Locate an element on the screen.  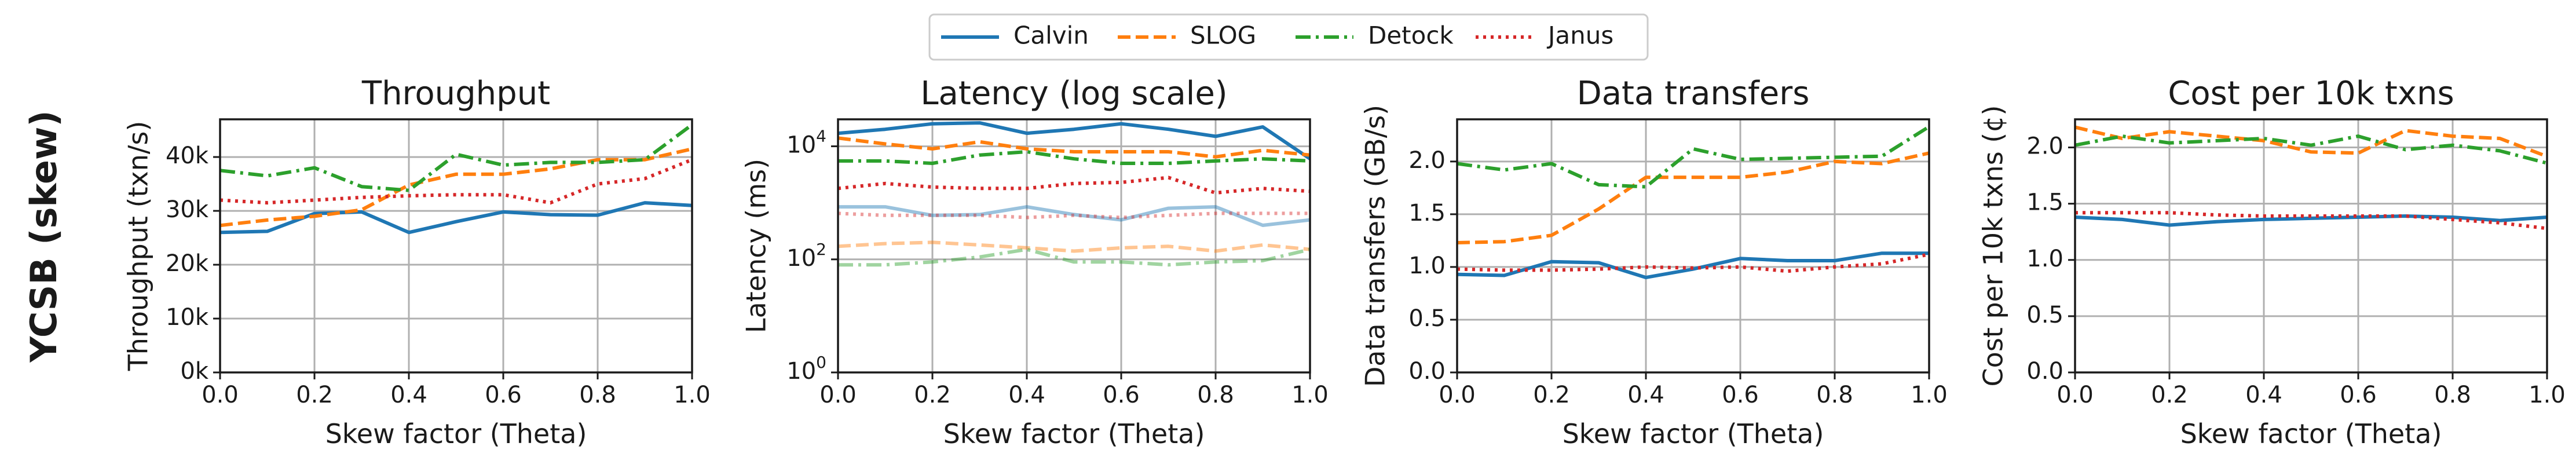
legend-entry-slog: SLOG is located at coordinates (1187, 35).